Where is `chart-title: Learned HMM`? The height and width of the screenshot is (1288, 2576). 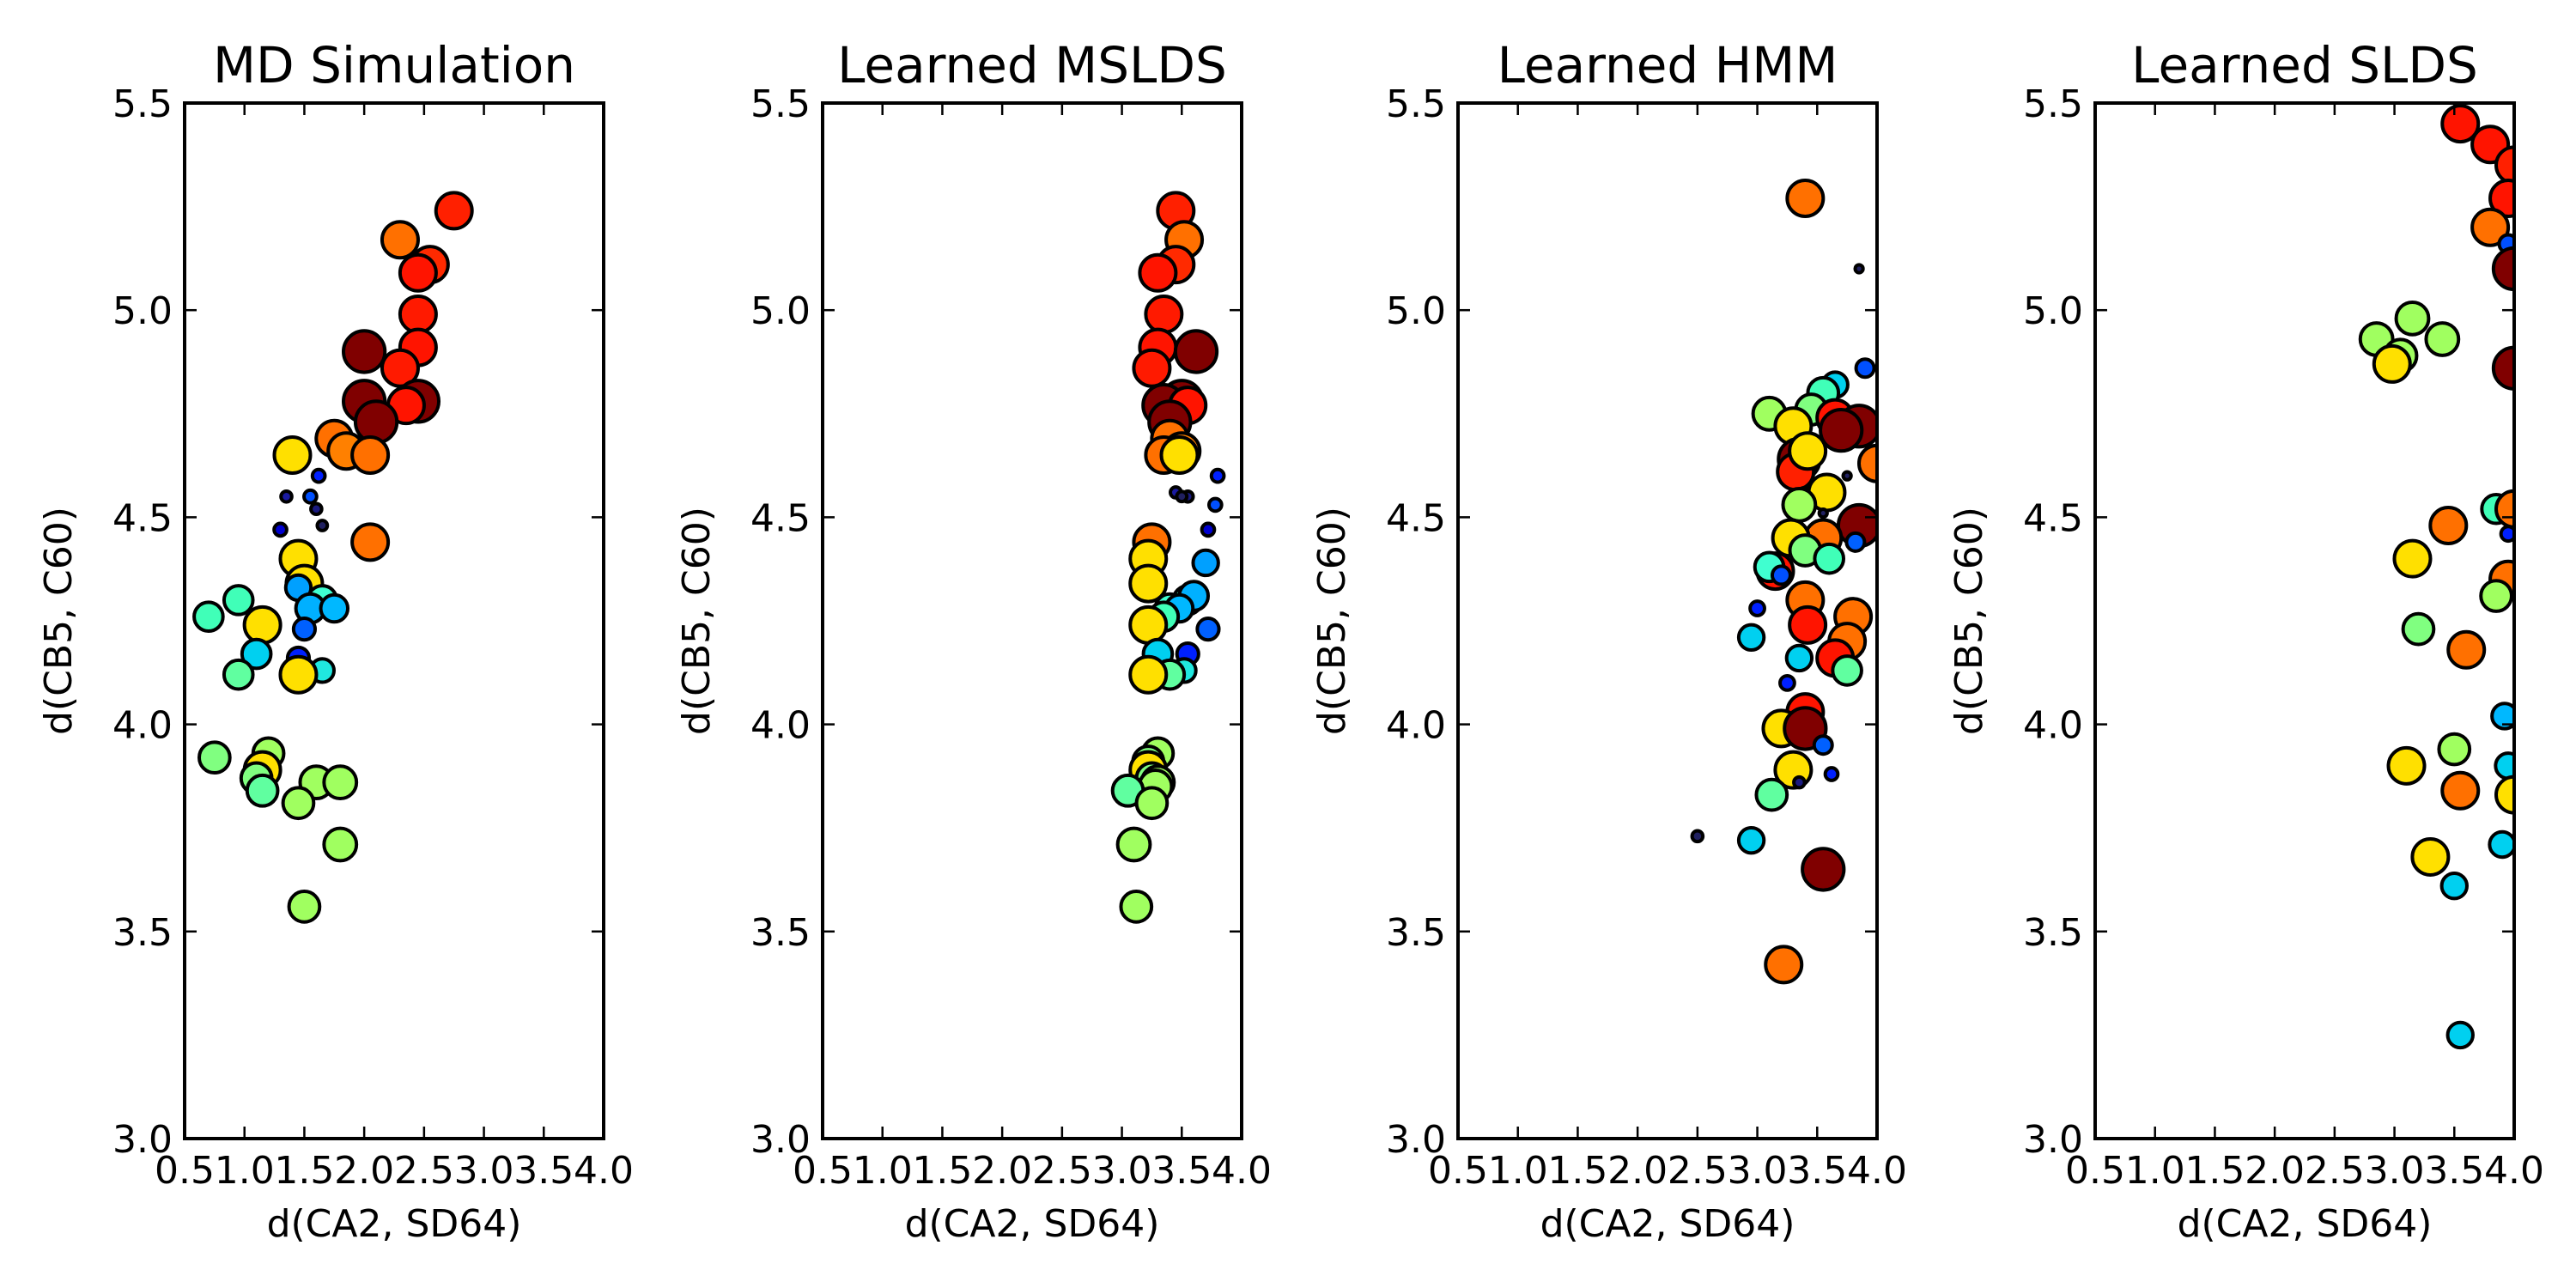 chart-title: Learned HMM is located at coordinates (1668, 65).